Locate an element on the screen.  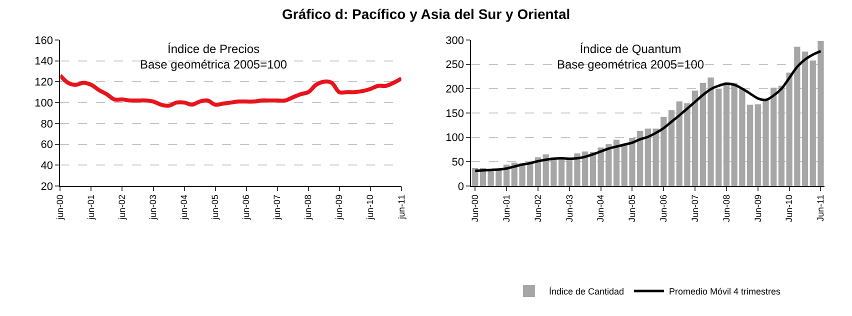
y-tick-label: 0 is located at coordinates (461, 186).